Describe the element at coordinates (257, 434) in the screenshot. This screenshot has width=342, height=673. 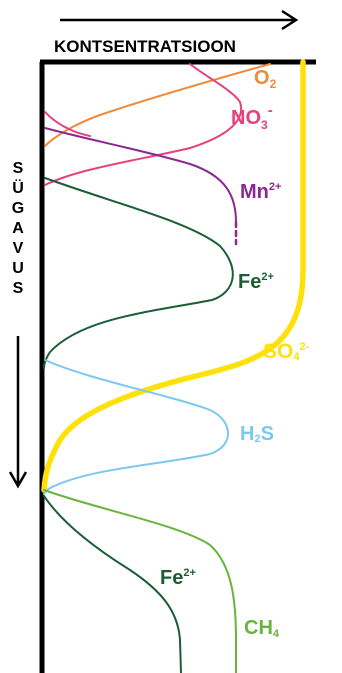
I see `h2s-label: H2S` at that location.